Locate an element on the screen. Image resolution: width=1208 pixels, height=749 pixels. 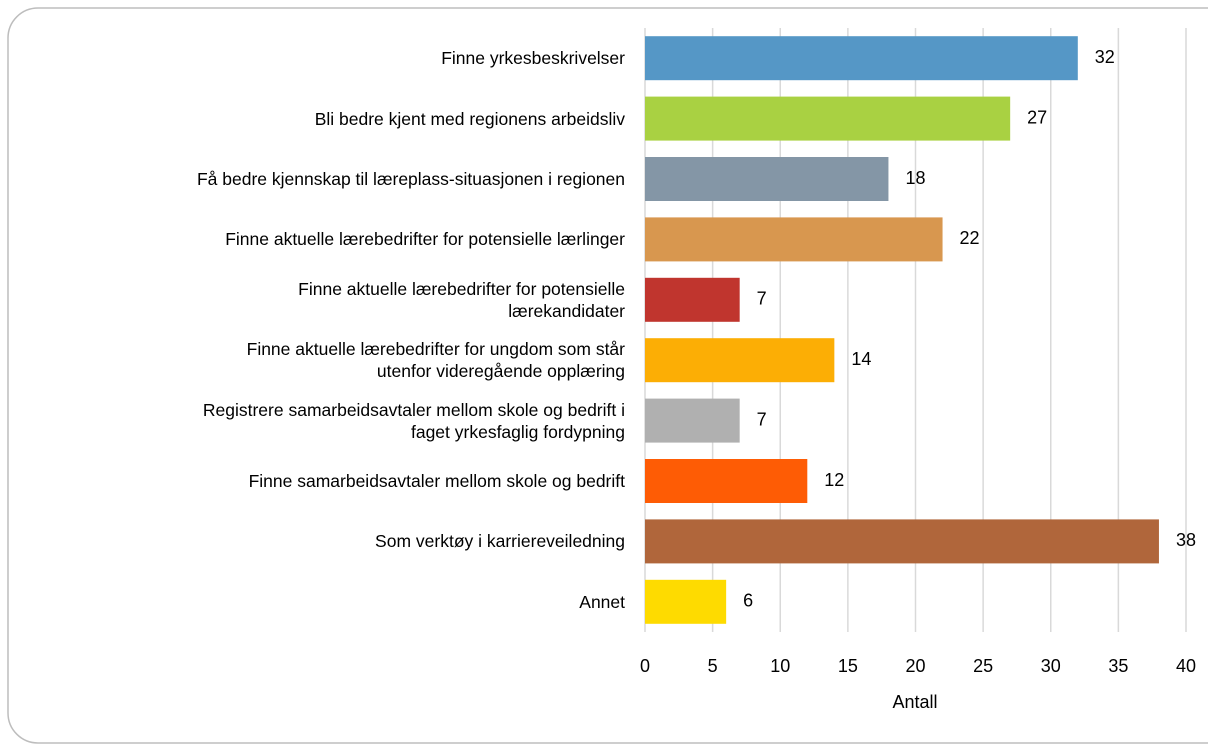
y-tick-label: Finne yrkesbeskrivelser is located at coordinates (533, 58).